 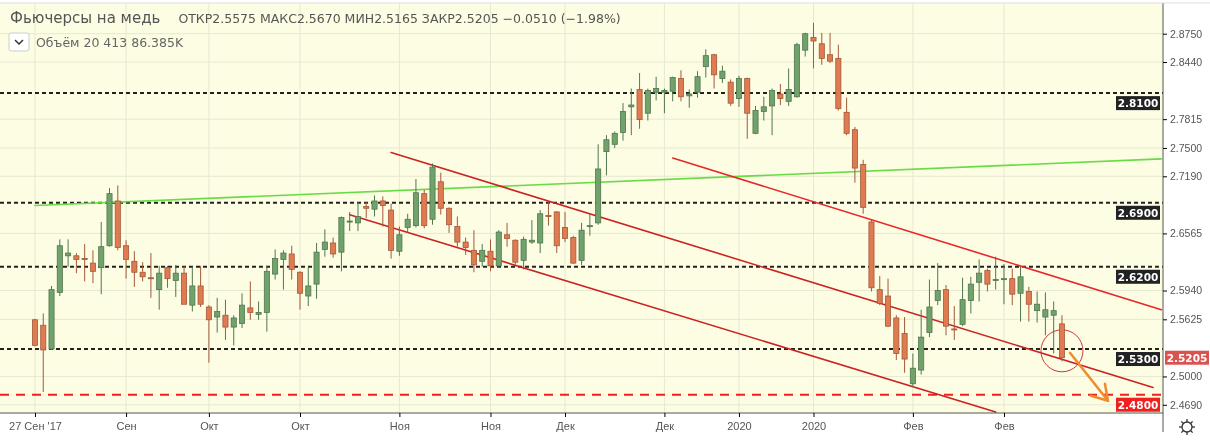 I want to click on x-tick-label: Сен, so click(x=126, y=425).